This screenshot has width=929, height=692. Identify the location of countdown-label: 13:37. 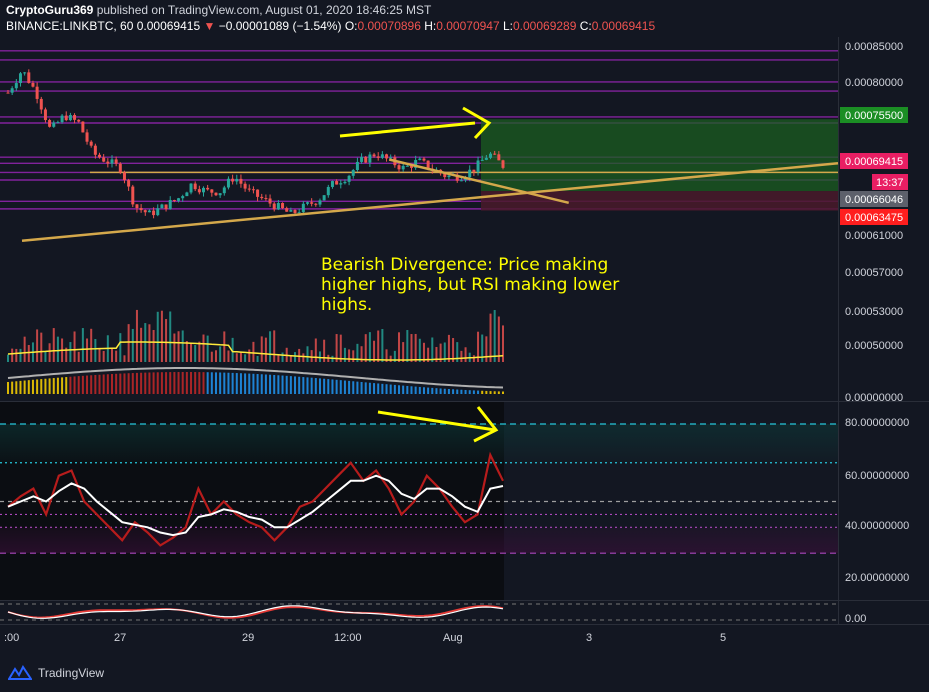
(890, 183).